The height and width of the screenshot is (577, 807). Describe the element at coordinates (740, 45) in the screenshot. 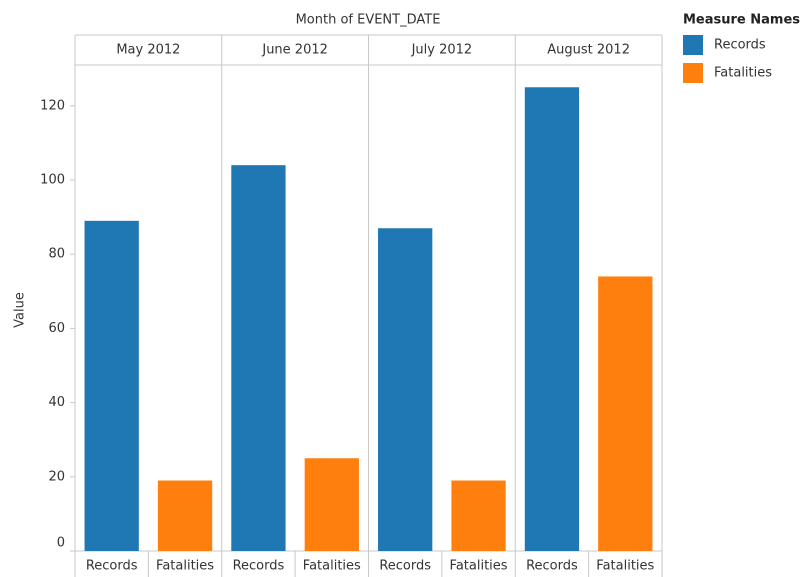

I see `legend-label: Records` at that location.